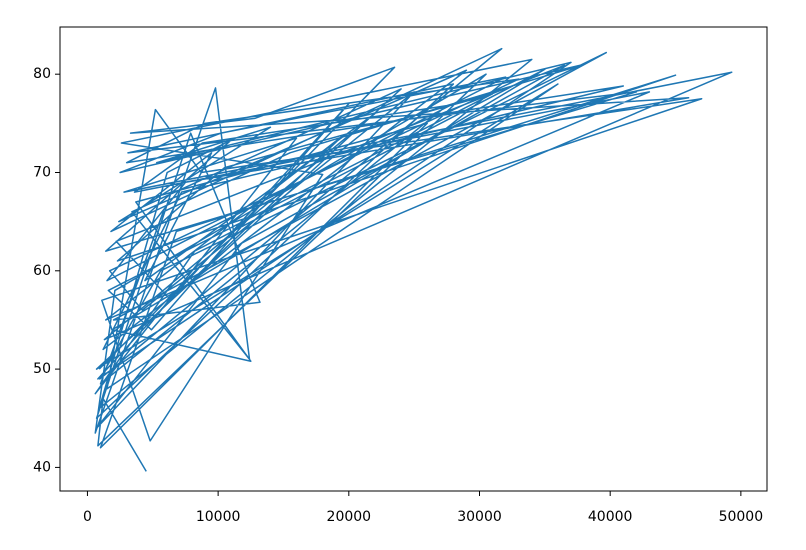 The height and width of the screenshot is (550, 806). Describe the element at coordinates (42, 369) in the screenshot. I see `y-tick-label: 50` at that location.